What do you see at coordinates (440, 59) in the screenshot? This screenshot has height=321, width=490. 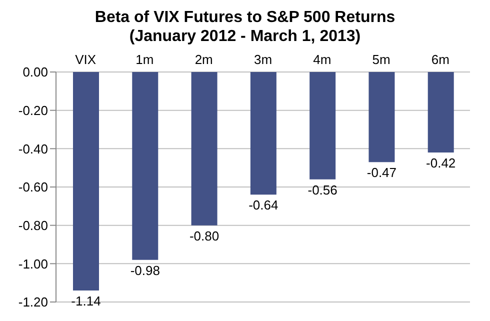 I see `x-tick-label: 6m` at bounding box center [440, 59].